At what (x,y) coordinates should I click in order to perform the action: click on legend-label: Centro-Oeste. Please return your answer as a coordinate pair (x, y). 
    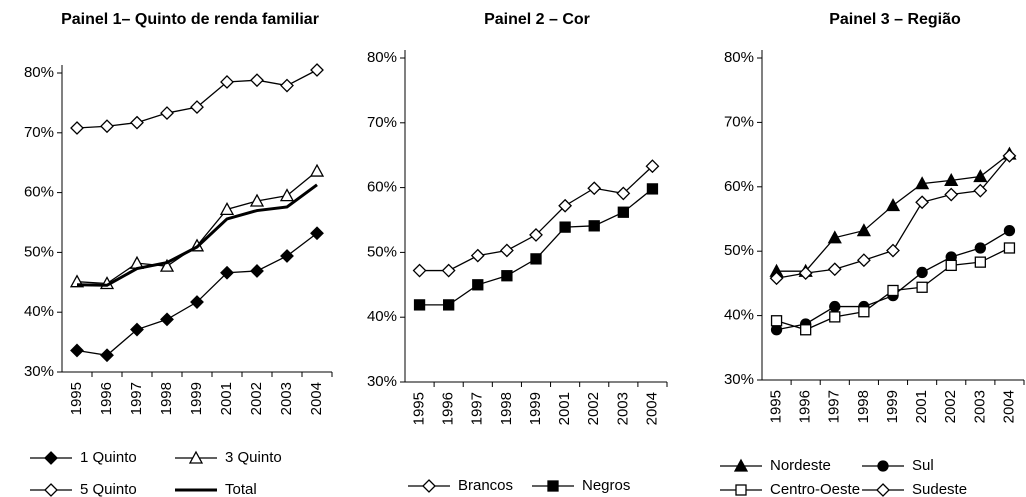
    Looking at the image, I should click on (815, 489).